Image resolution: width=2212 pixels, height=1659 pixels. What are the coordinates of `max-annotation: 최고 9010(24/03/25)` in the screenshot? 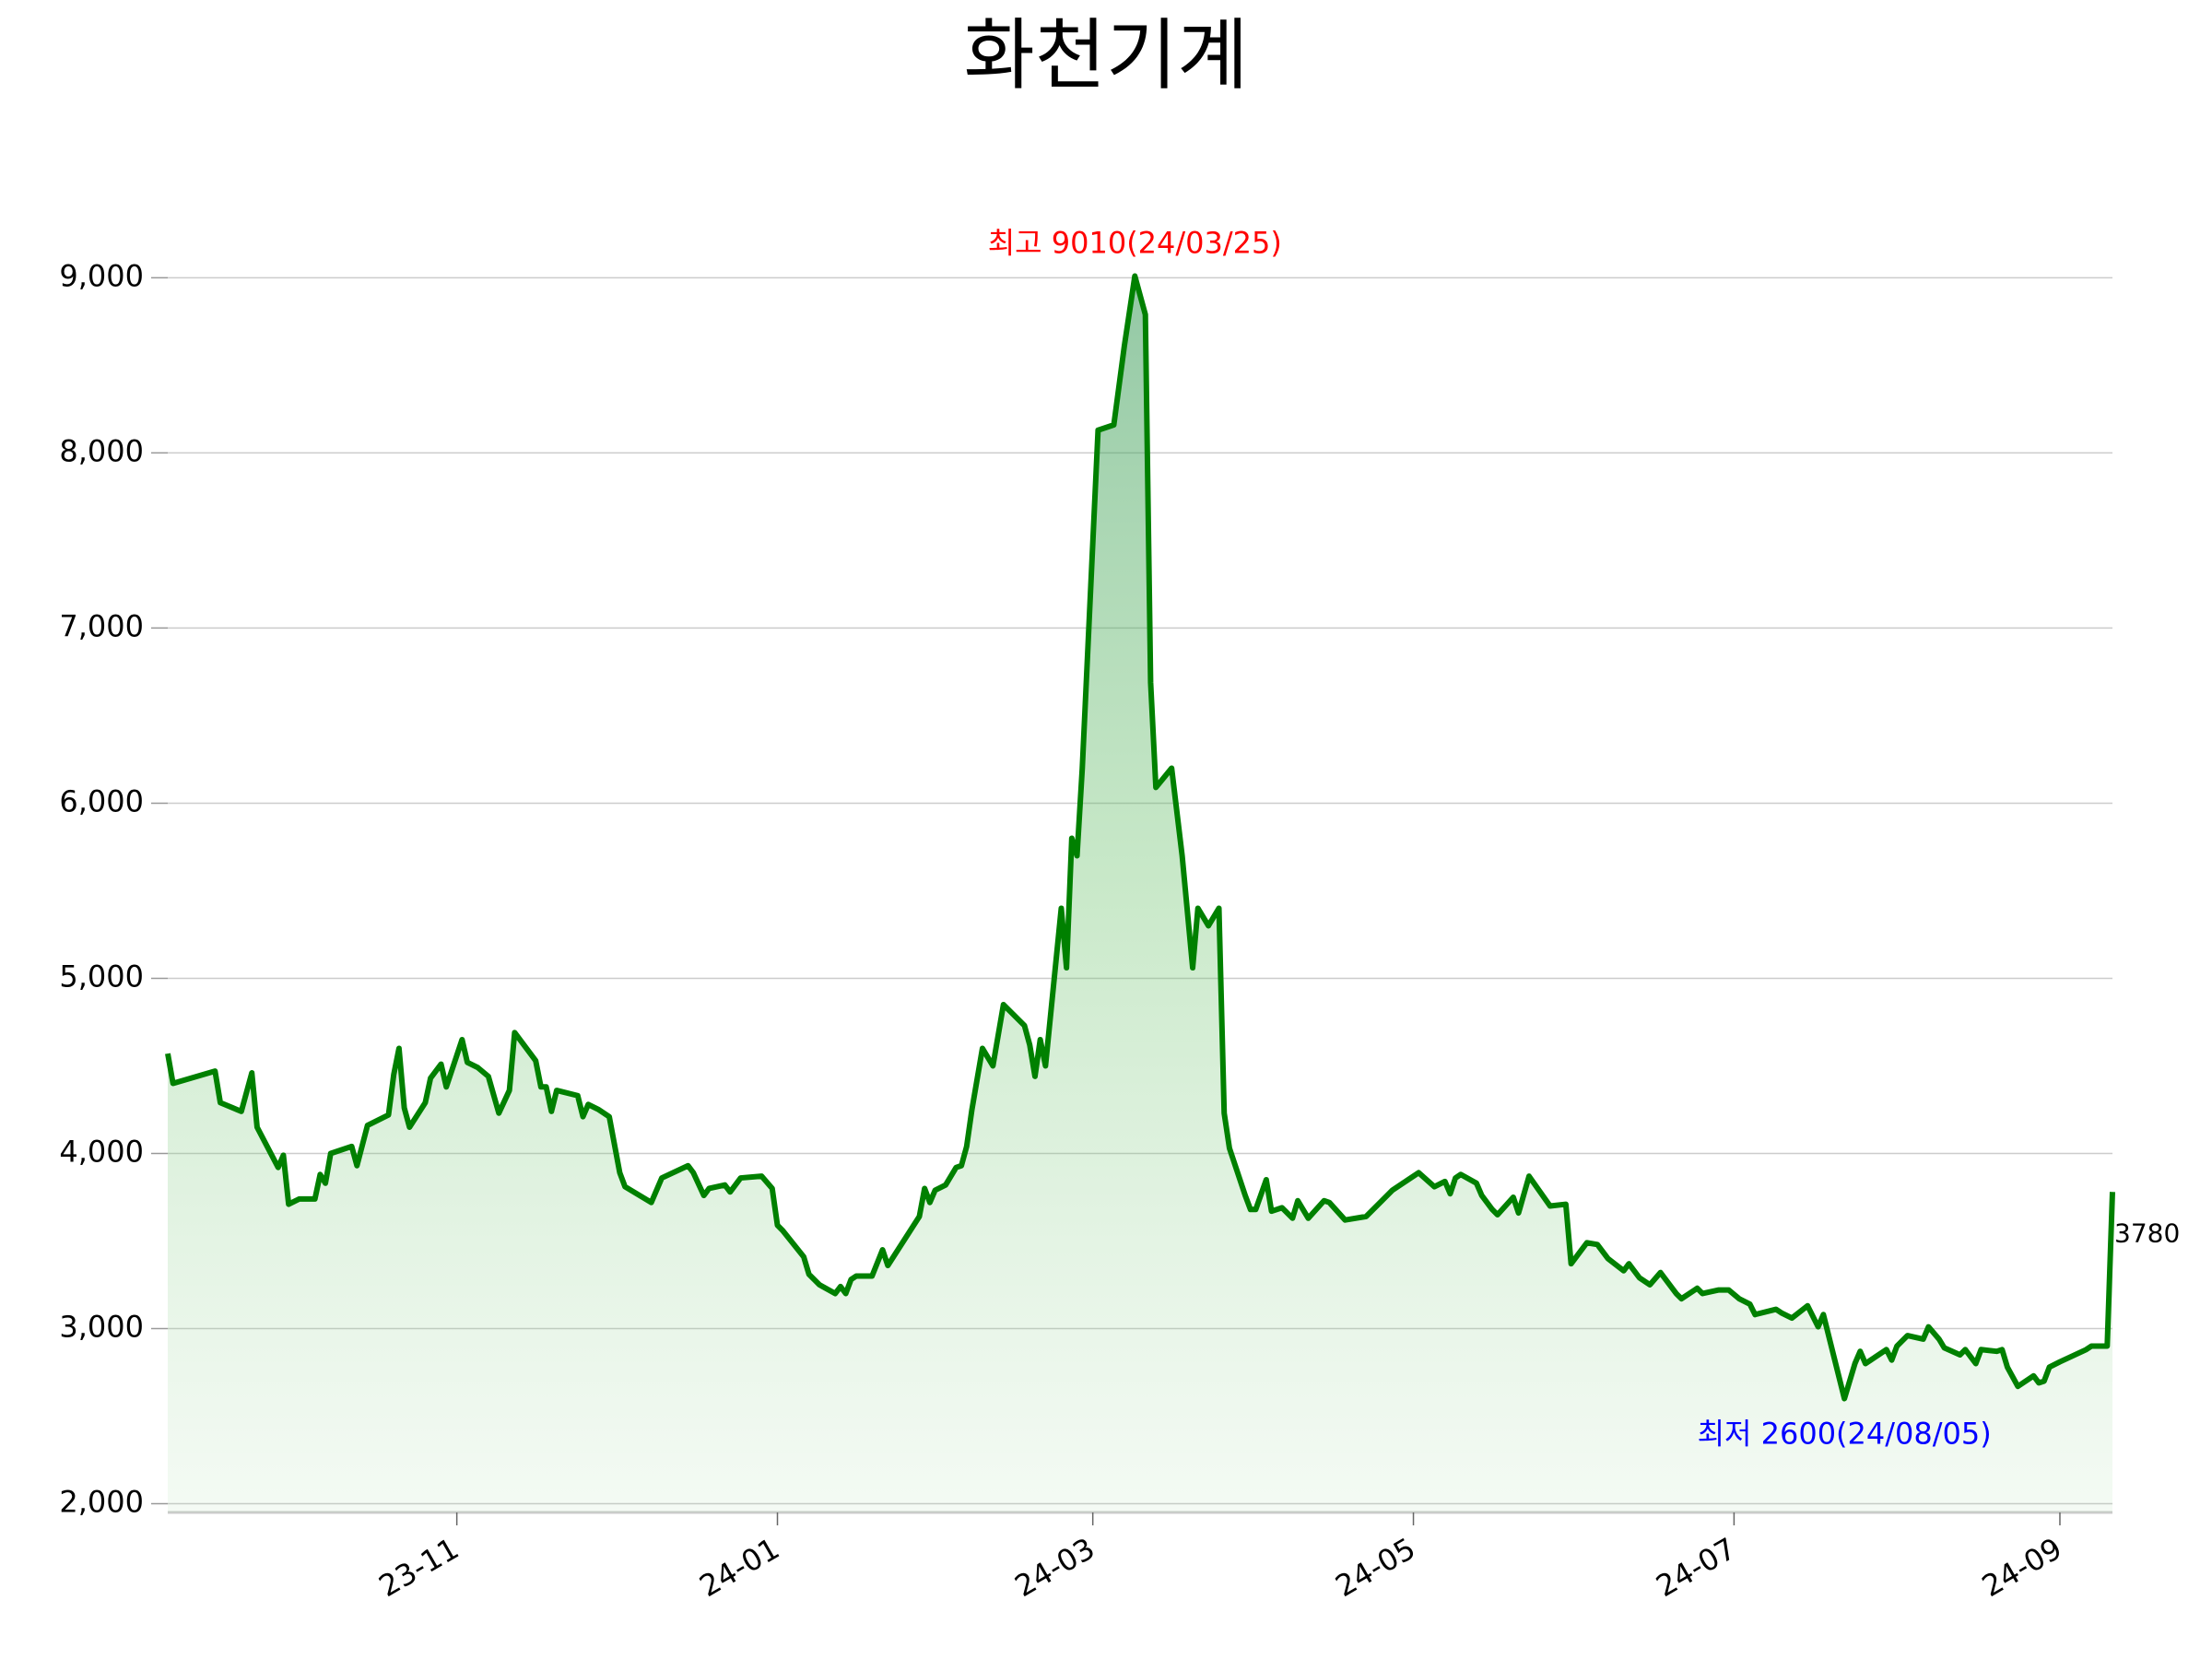 It's located at (1135, 243).